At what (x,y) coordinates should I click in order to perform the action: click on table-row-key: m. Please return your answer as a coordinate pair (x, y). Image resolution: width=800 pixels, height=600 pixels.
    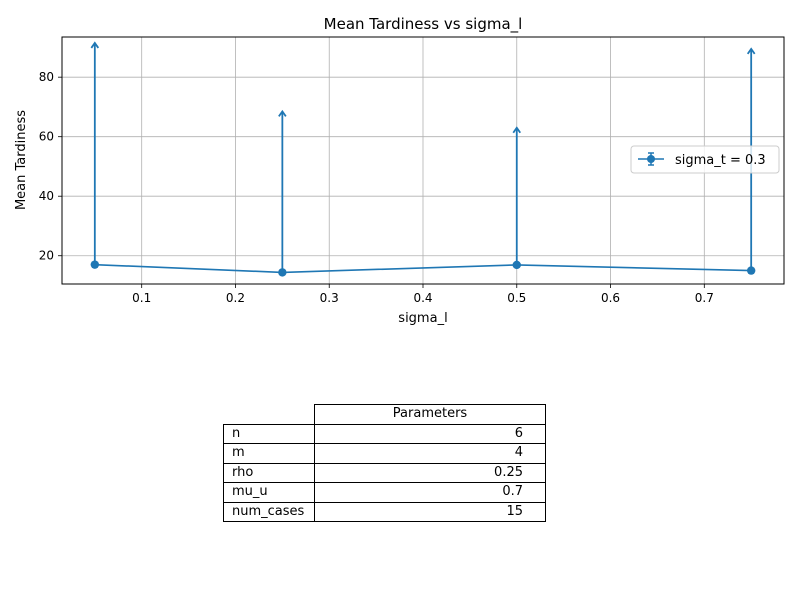
    Looking at the image, I should click on (269, 453).